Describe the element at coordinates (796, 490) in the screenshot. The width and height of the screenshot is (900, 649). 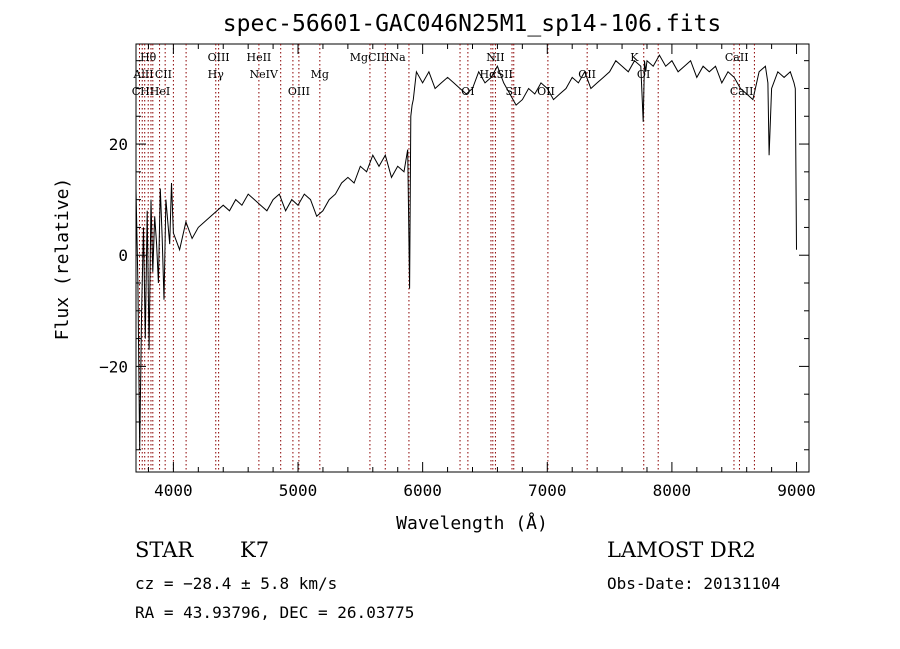
I see `x-tick-label: 9000` at that location.